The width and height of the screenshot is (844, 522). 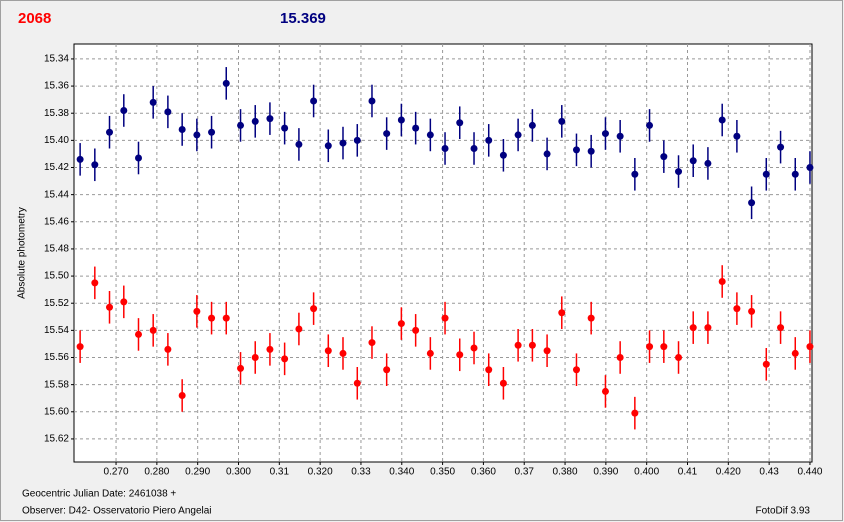 I want to click on y-tick-label: 15.52, so click(x=56, y=303).